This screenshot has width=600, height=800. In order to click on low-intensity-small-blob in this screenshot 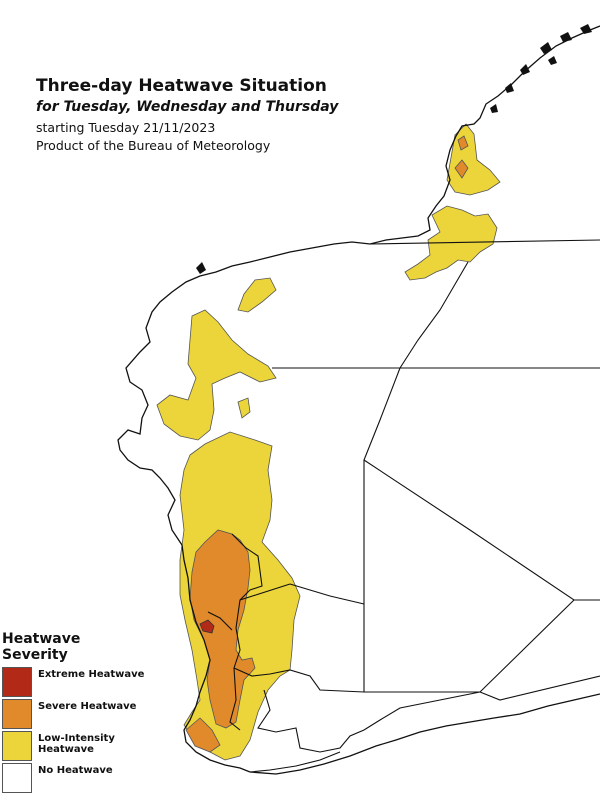, I will do `click(244, 408)`.